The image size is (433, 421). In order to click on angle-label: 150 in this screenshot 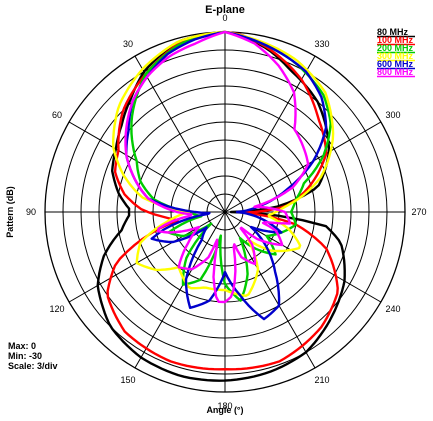, I will do `click(127, 380)`.